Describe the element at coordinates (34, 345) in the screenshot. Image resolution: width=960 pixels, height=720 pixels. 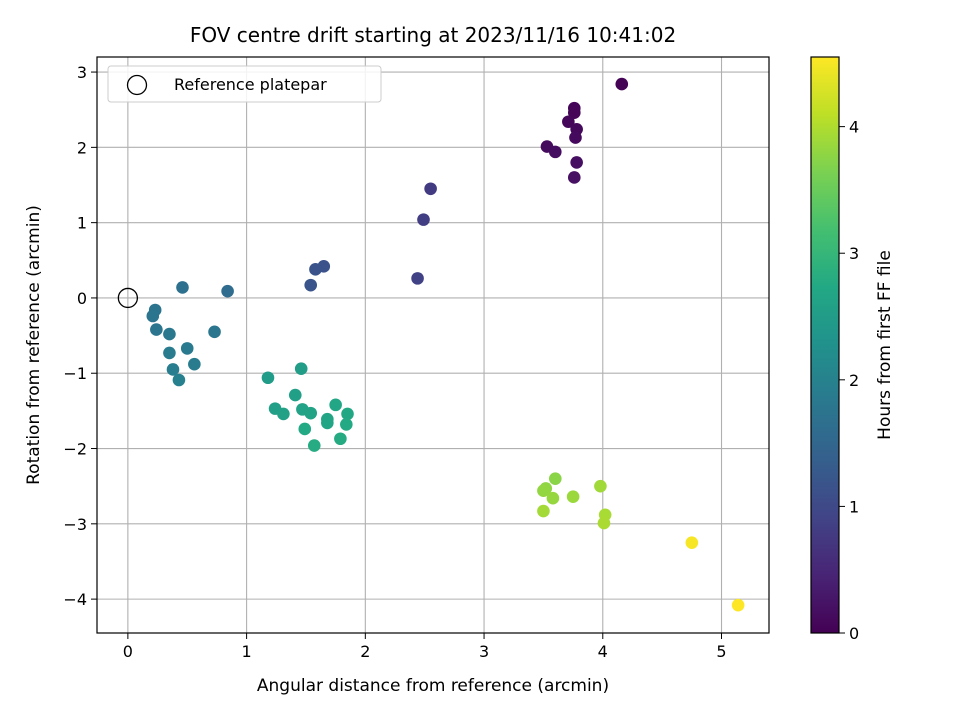
I see `y-axis-label: Rotation from reference (arcmin)` at that location.